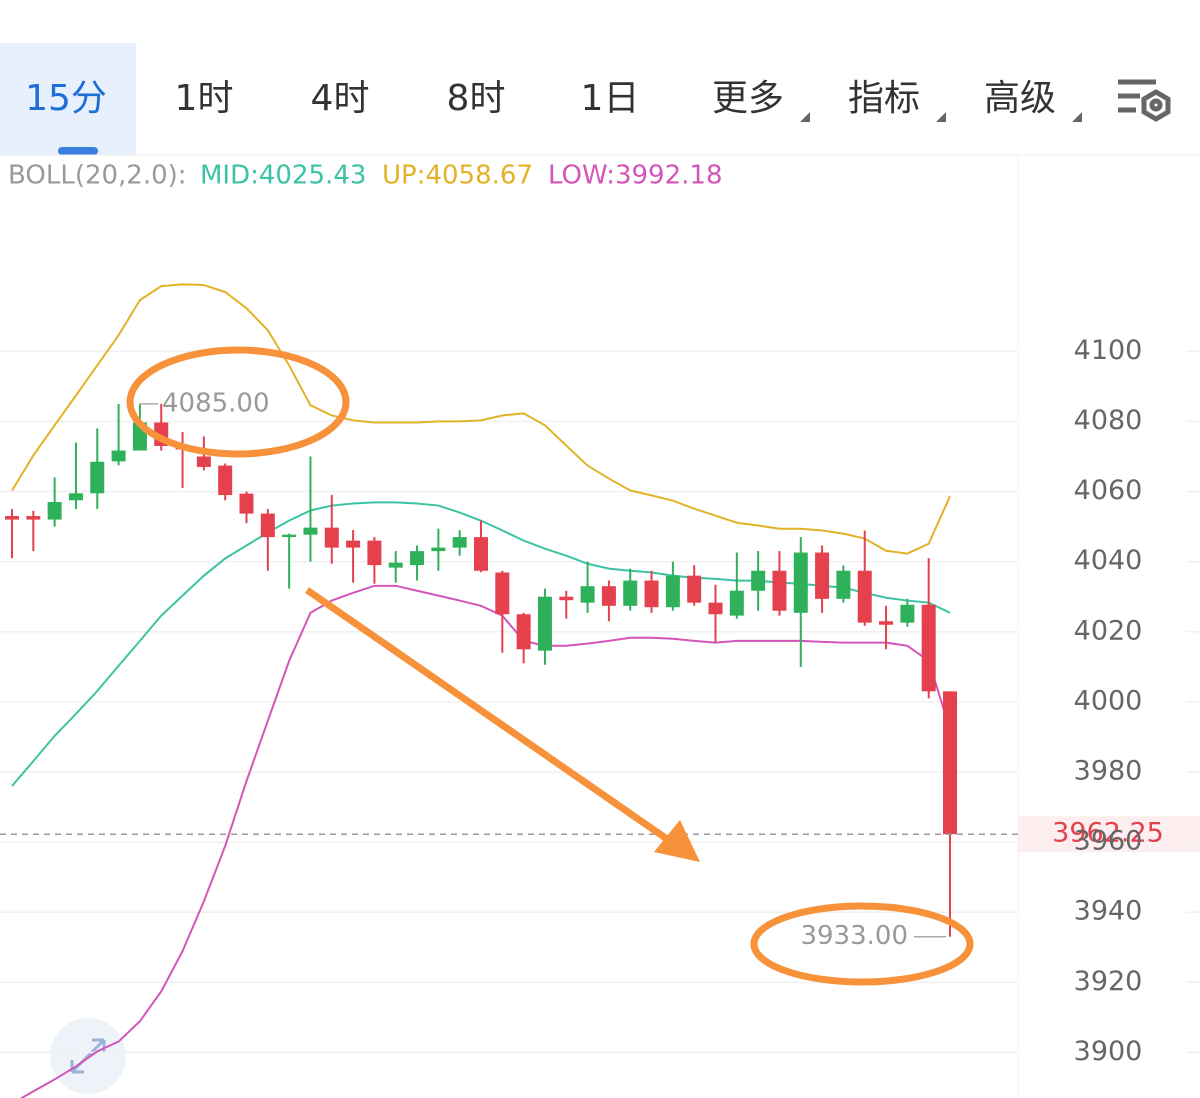 This screenshot has width=1200, height=1098. What do you see at coordinates (476, 98) in the screenshot?
I see `tab: 8时` at bounding box center [476, 98].